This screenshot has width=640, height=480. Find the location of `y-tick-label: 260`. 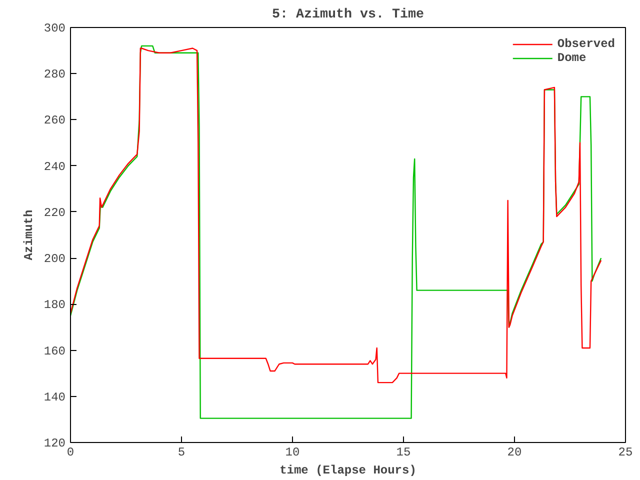

y-tick-label: 260 is located at coordinates (55, 121).